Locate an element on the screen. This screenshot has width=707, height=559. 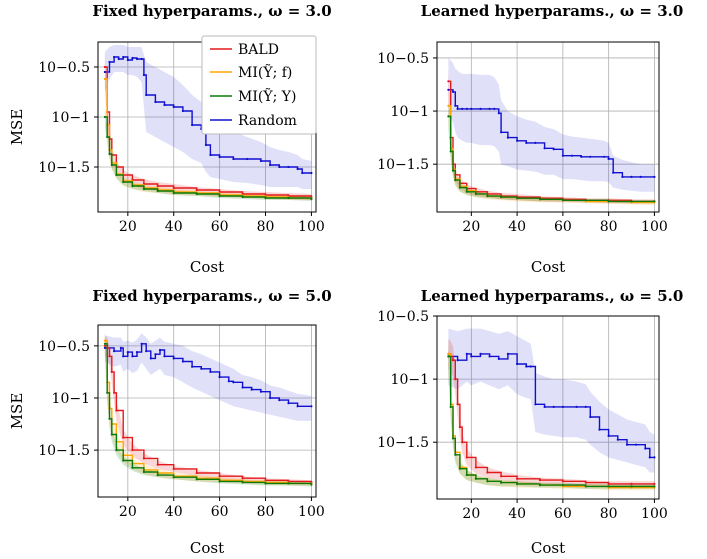
legend: BALD MI(Ỹ; f) MI(Ỹ; Y) Random is located at coordinates (259, 85).